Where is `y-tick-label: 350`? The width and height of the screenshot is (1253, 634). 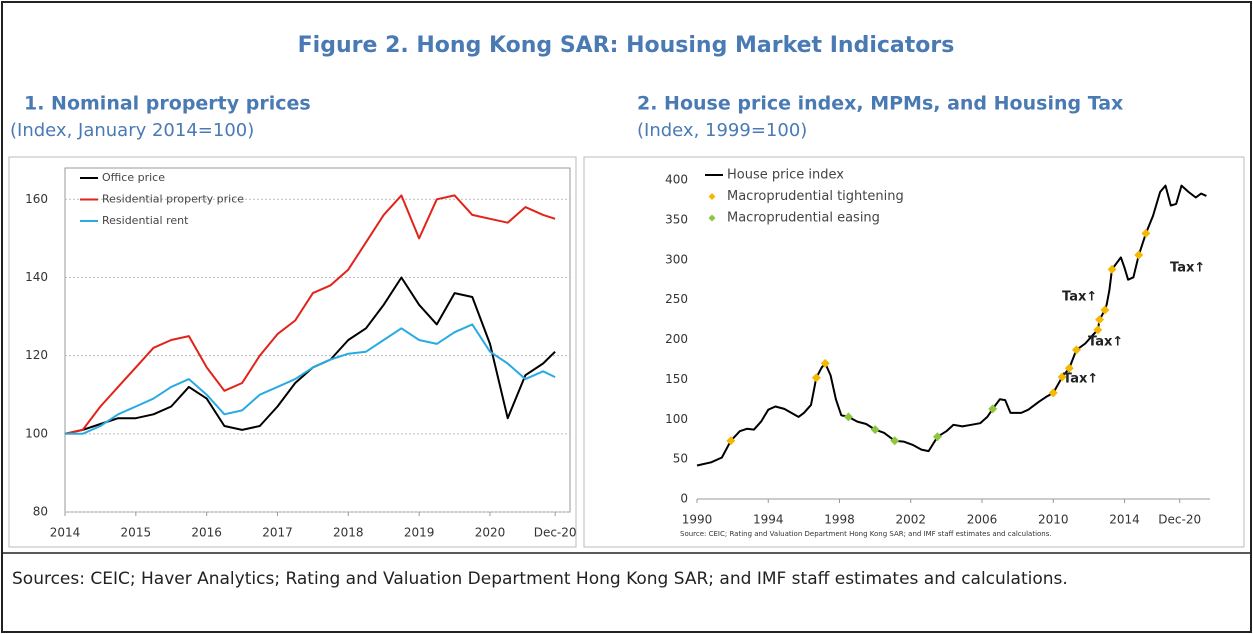 y-tick-label: 350 is located at coordinates (676, 219).